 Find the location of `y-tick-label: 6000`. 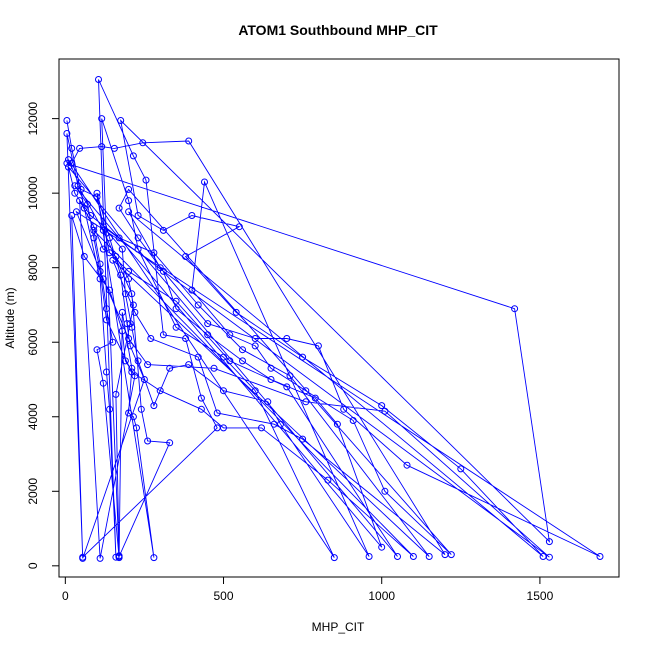

y-tick-label: 6000 is located at coordinates (33, 342).